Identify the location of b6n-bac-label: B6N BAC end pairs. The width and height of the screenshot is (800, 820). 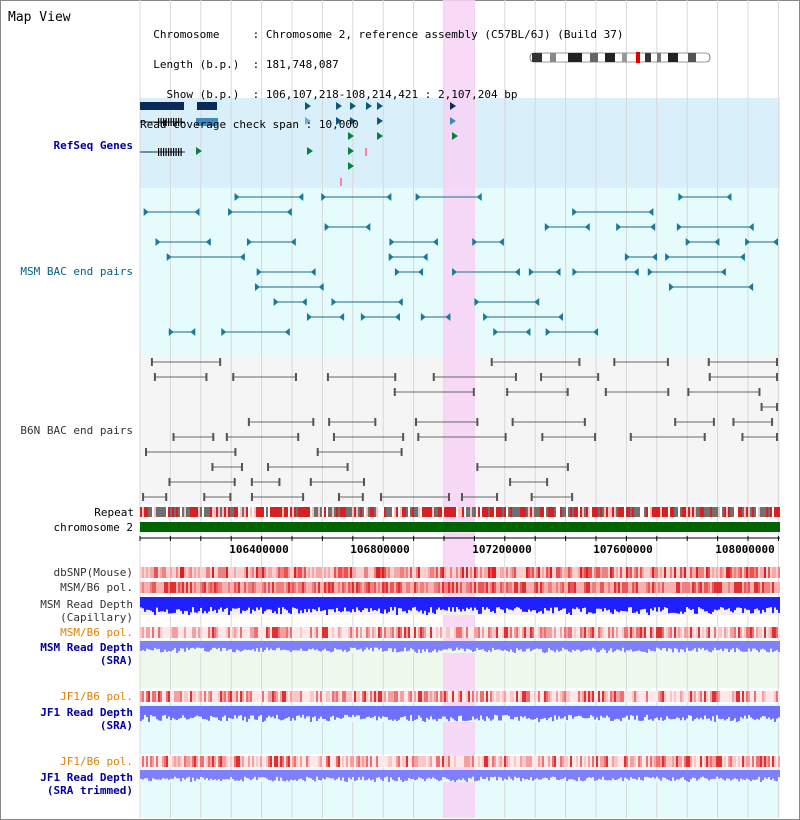
(76, 430).